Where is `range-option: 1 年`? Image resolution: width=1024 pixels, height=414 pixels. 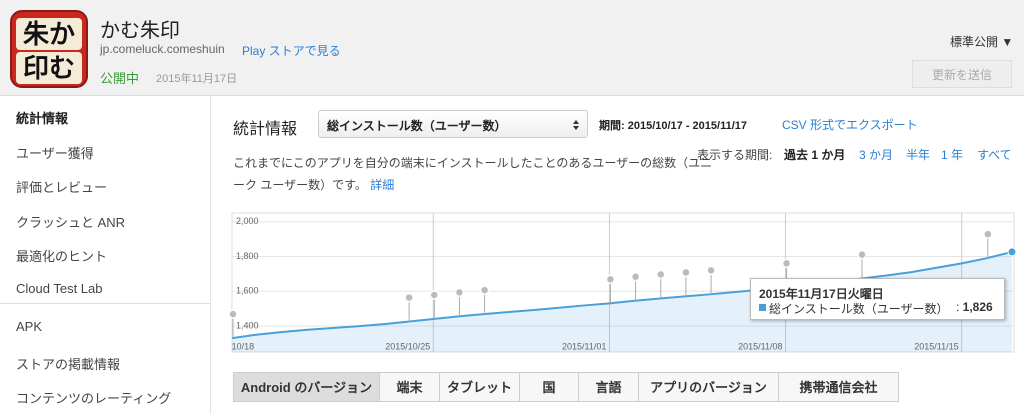
range-option: 1 年 is located at coordinates (952, 155).